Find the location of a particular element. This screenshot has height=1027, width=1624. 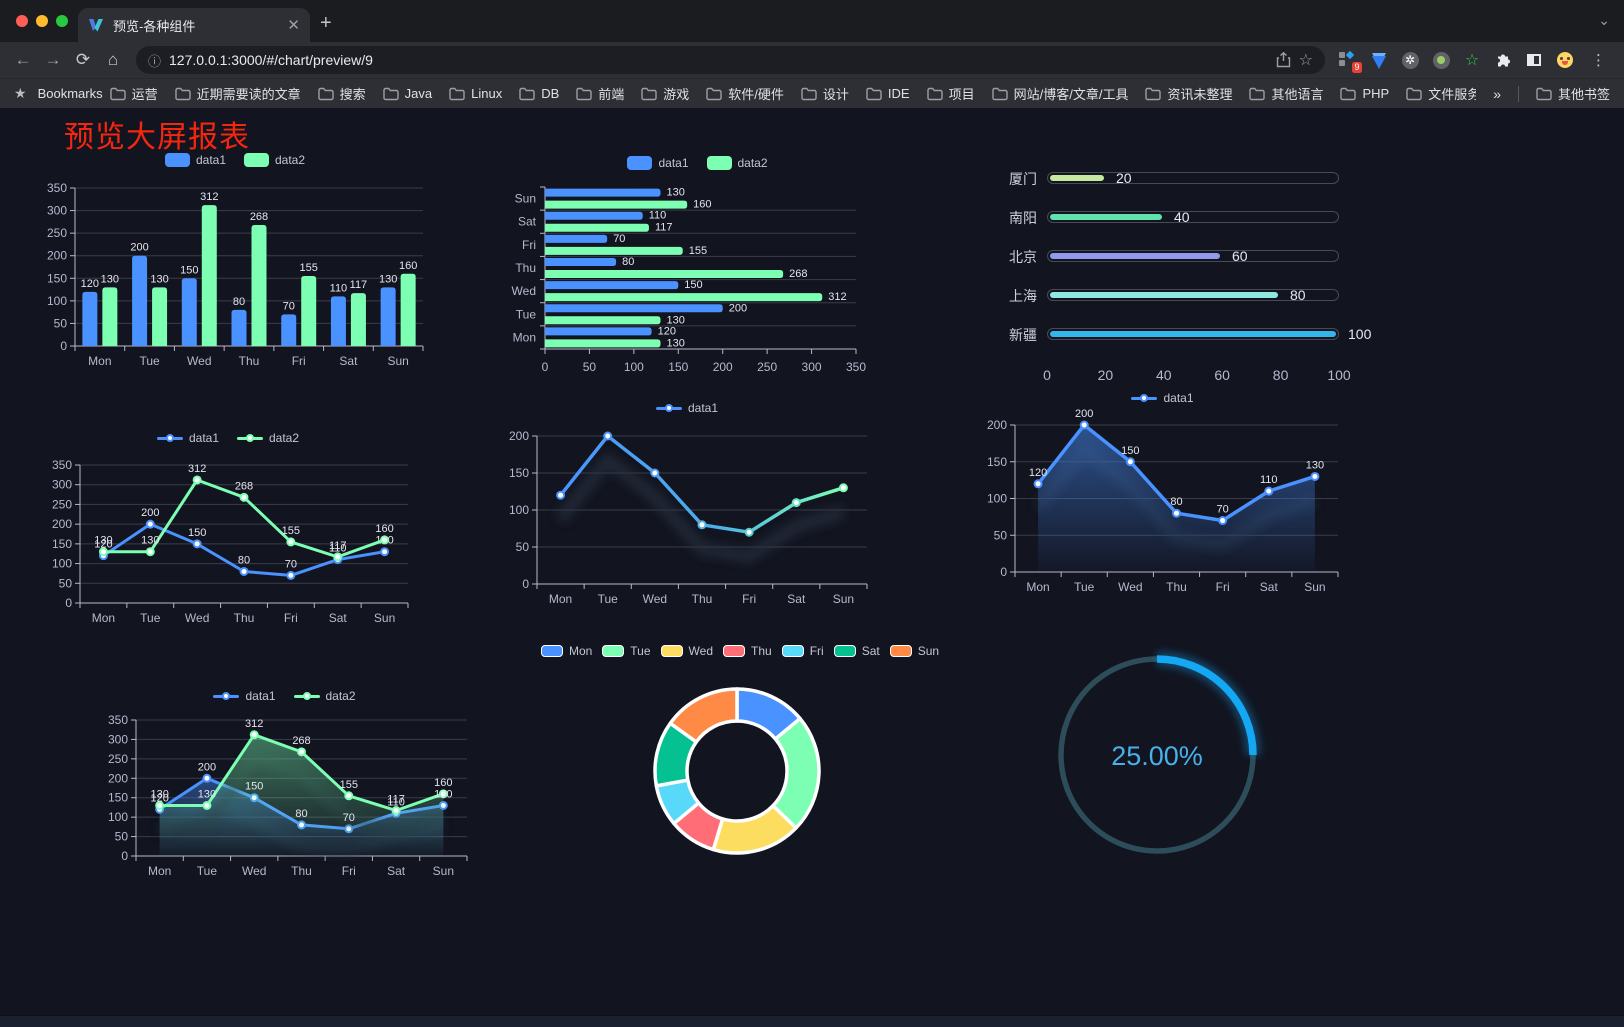

bookmarks-overflow-chevron: » is located at coordinates (1497, 93).